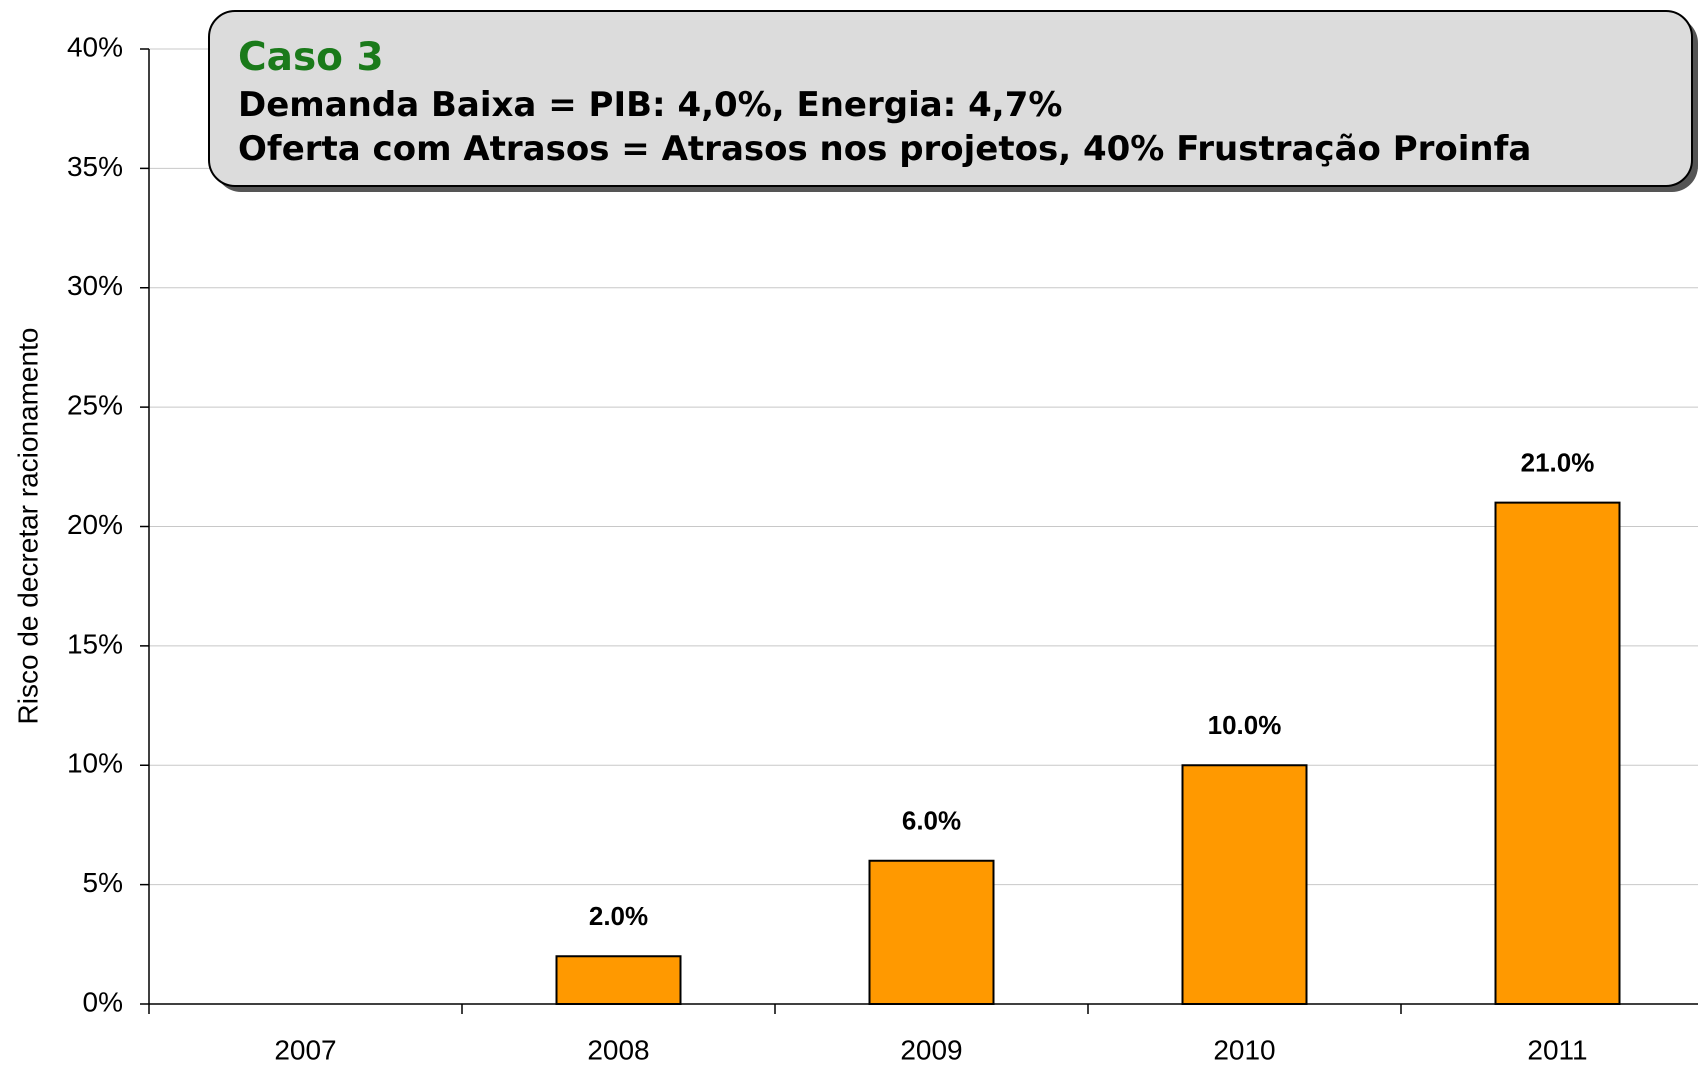  I want to click on y-tick-label: 10%, so click(95, 763).